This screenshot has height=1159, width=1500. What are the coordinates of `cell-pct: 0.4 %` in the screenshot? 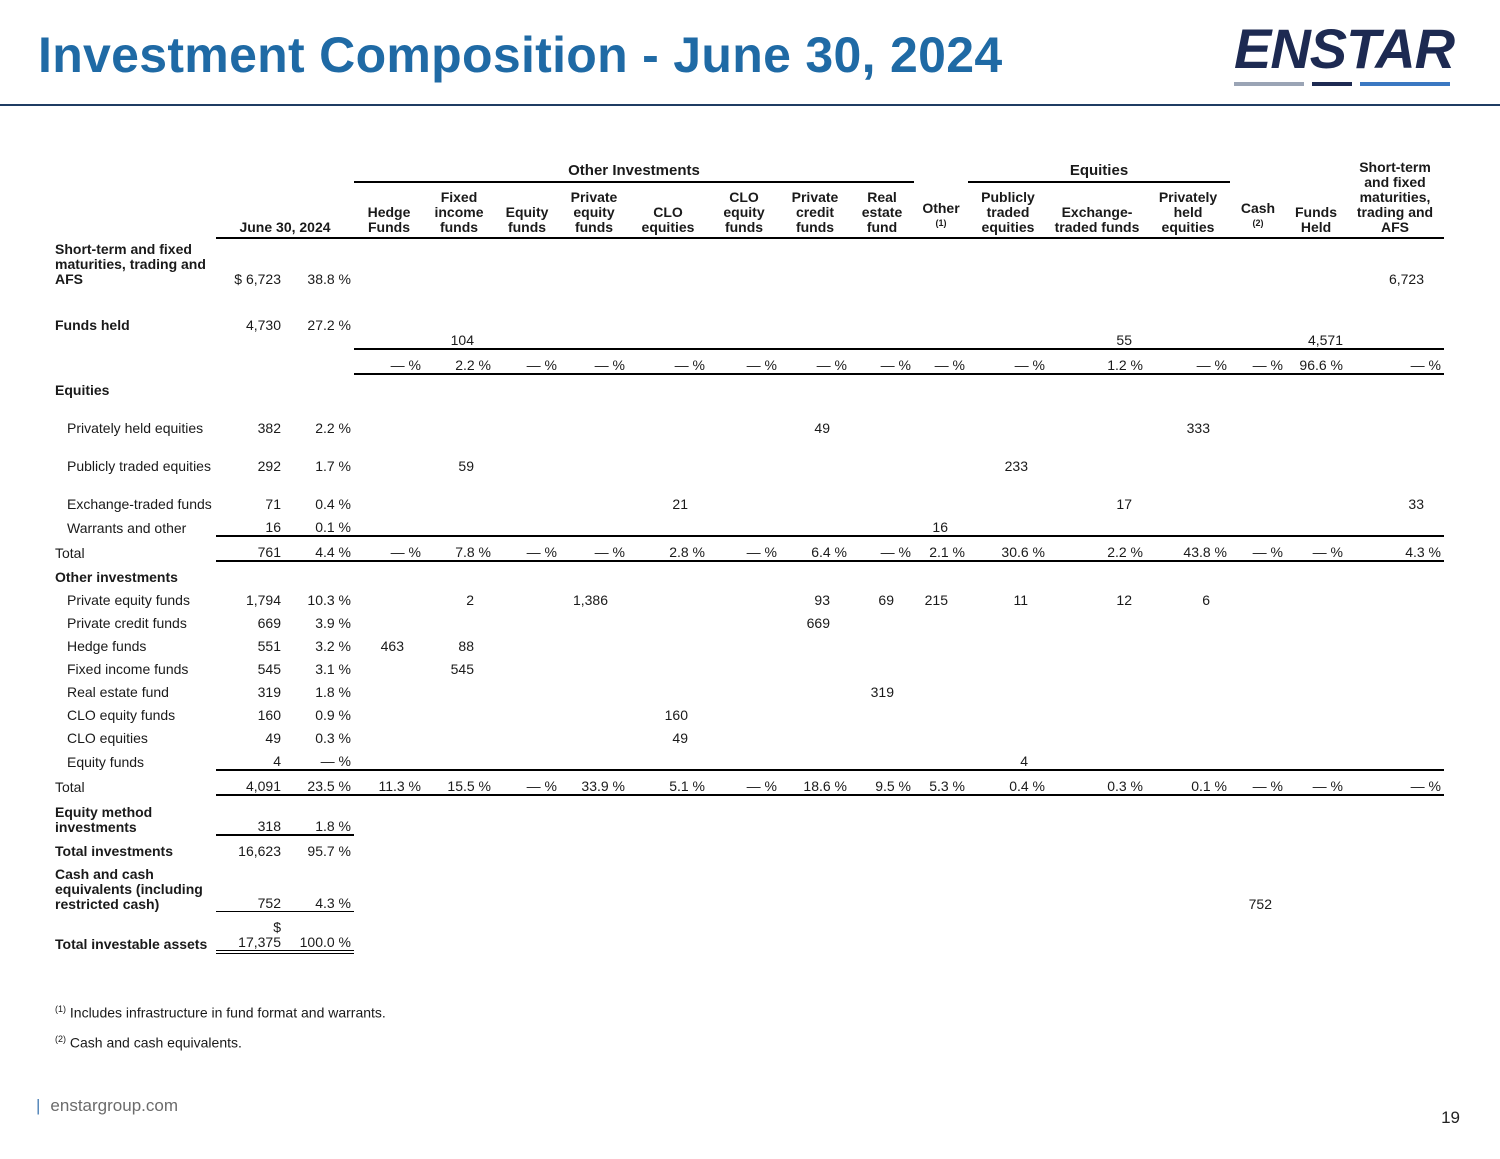 It's located at (1008, 783).